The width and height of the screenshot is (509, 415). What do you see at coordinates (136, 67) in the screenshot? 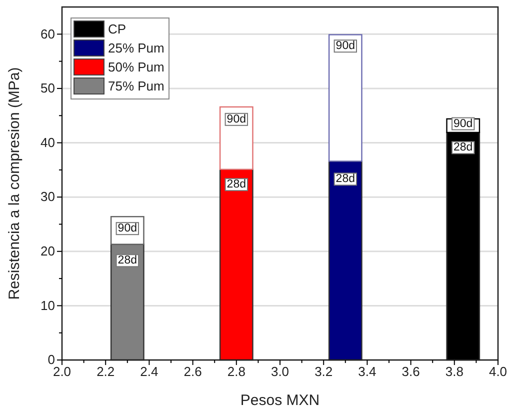
I see `legend-label: 50% Pum` at bounding box center [136, 67].